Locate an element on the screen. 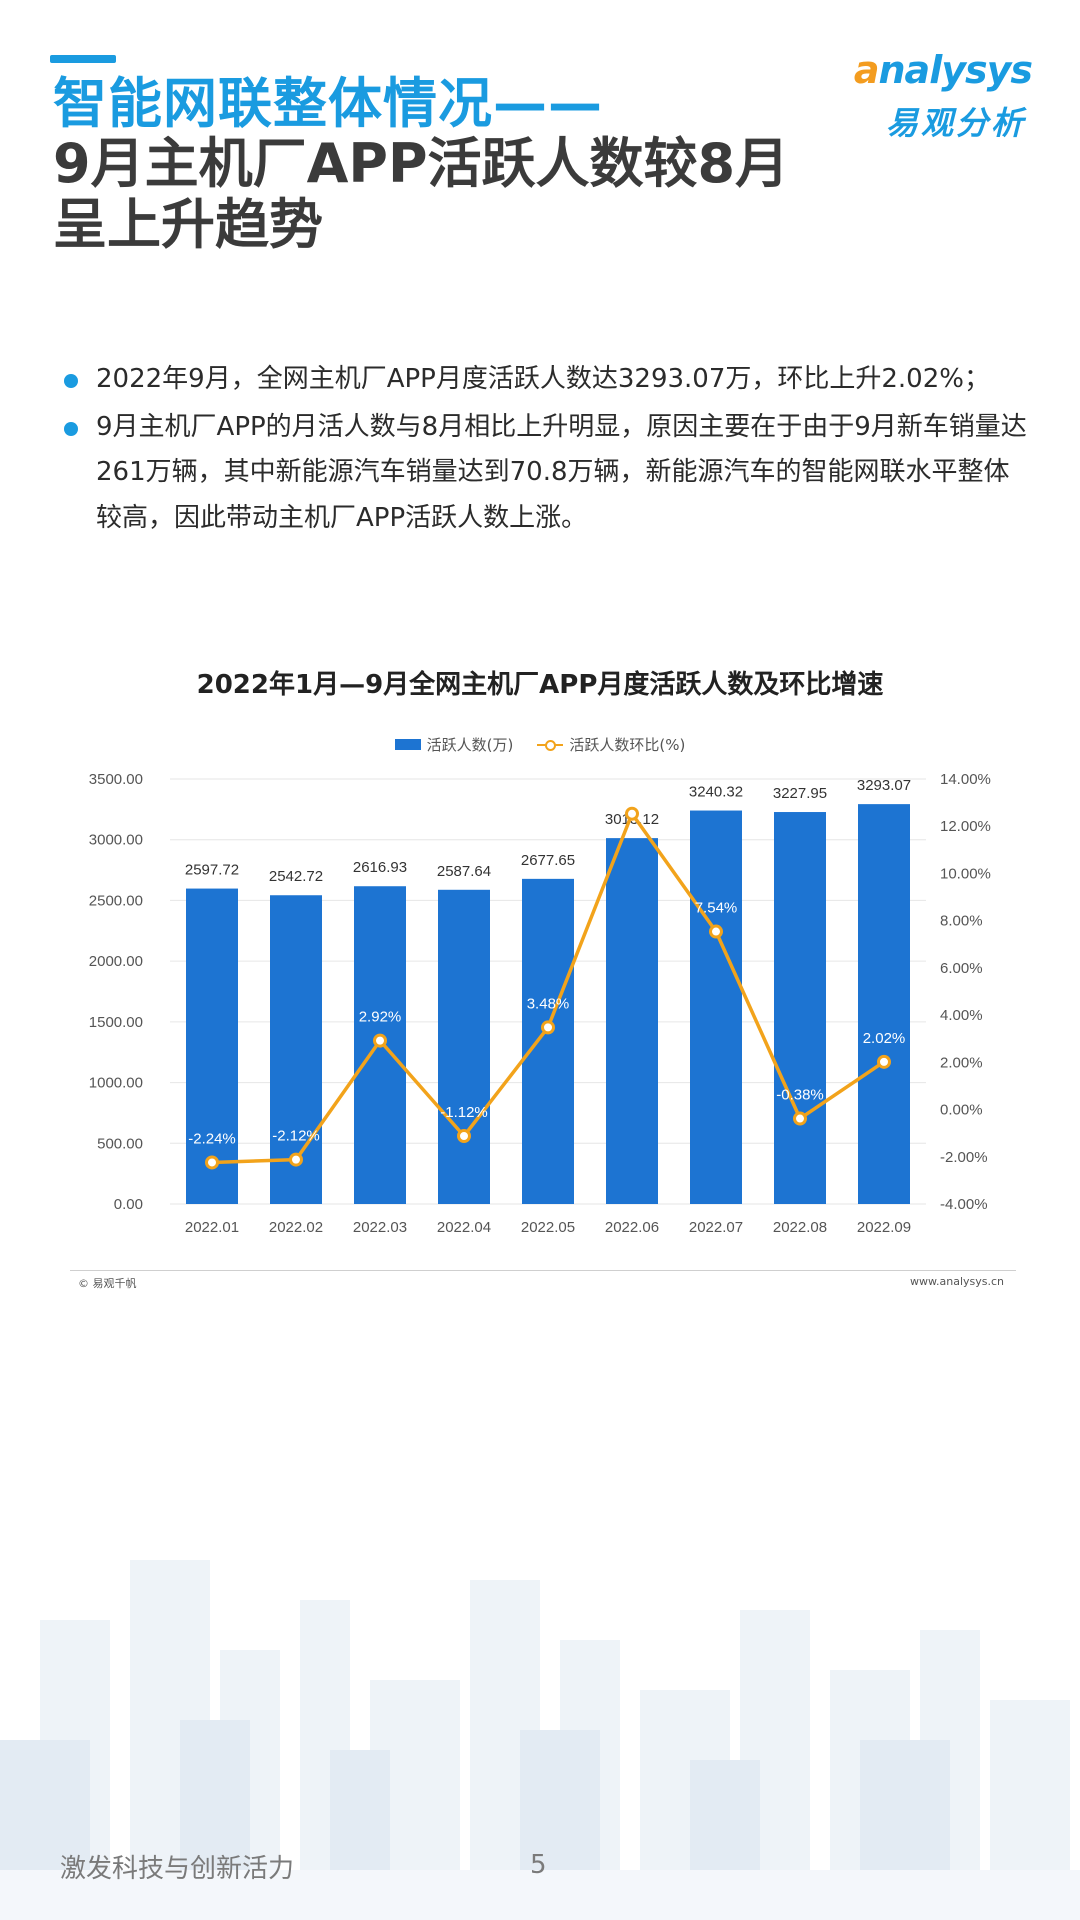  bar-data-label: 2616.93 is located at coordinates (380, 867).